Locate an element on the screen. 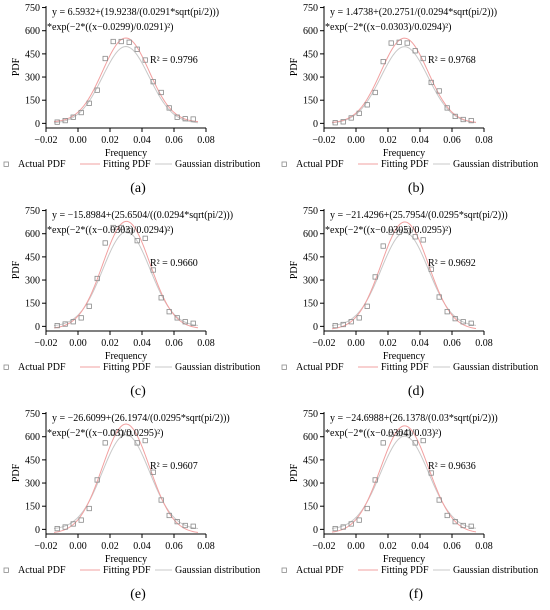 This screenshot has height=610, width=550. panel-label: (c) is located at coordinates (138, 391).